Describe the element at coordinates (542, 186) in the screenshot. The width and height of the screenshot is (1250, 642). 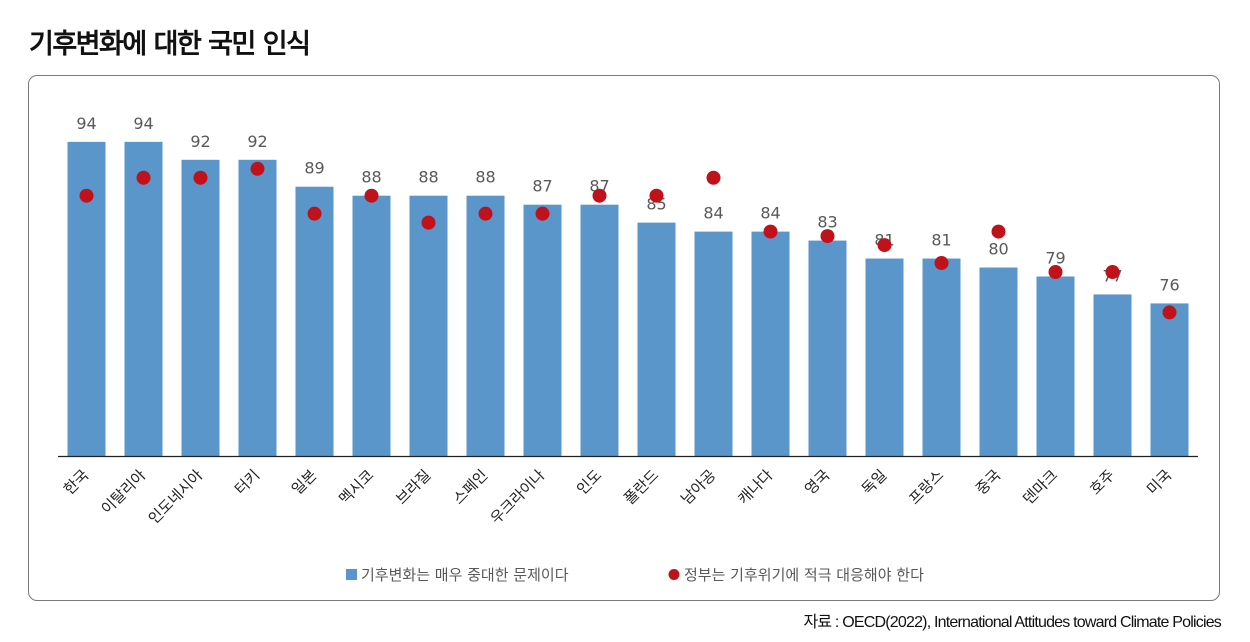
I see `value-label: 87` at that location.